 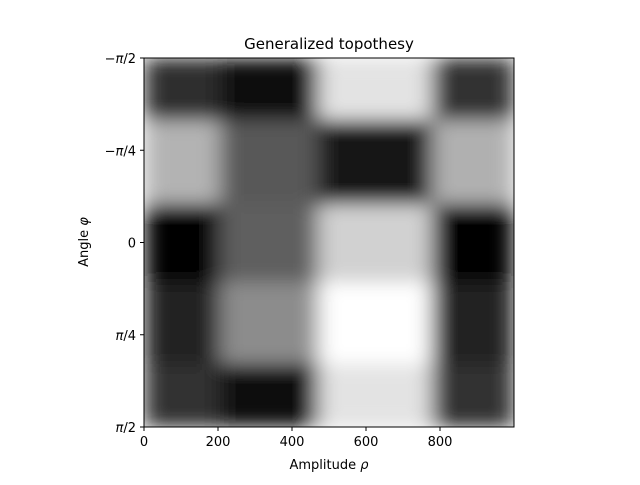 What do you see at coordinates (144, 442) in the screenshot?
I see `x-tick-label-0: 0` at bounding box center [144, 442].